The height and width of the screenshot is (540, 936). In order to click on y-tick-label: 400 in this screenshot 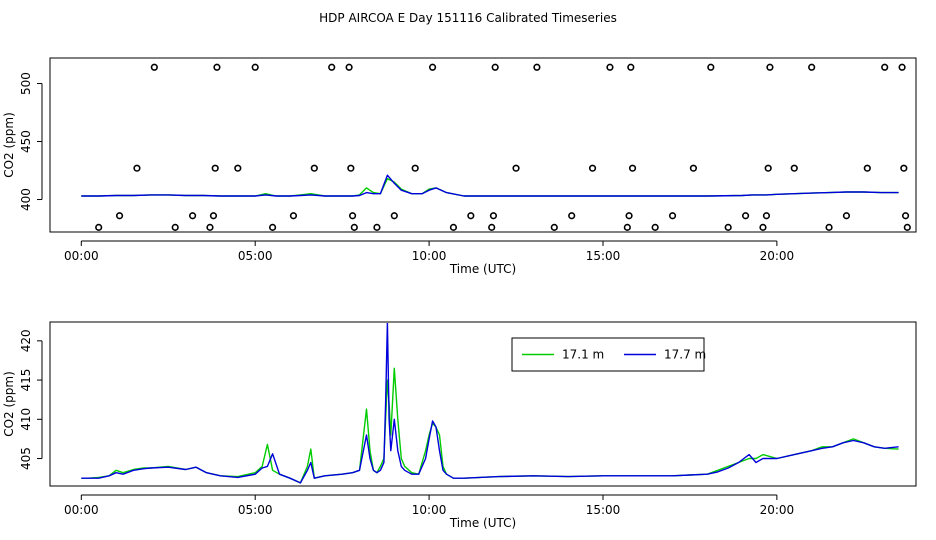, I will do `click(26, 199)`.